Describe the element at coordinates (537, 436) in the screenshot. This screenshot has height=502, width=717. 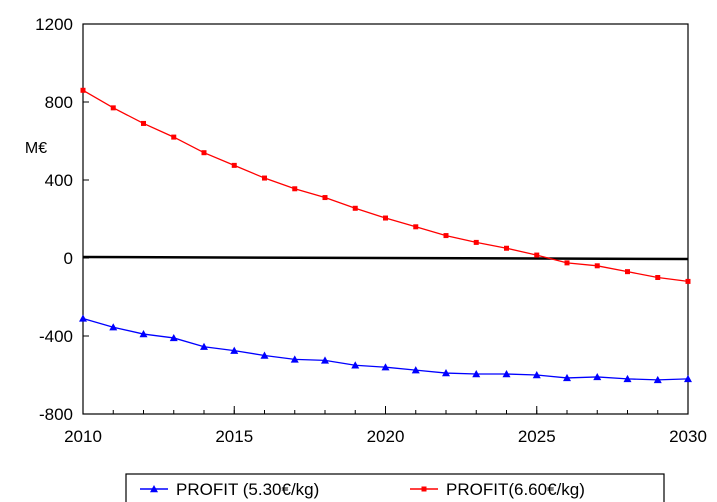
I see `x-tick-label: 2025` at that location.